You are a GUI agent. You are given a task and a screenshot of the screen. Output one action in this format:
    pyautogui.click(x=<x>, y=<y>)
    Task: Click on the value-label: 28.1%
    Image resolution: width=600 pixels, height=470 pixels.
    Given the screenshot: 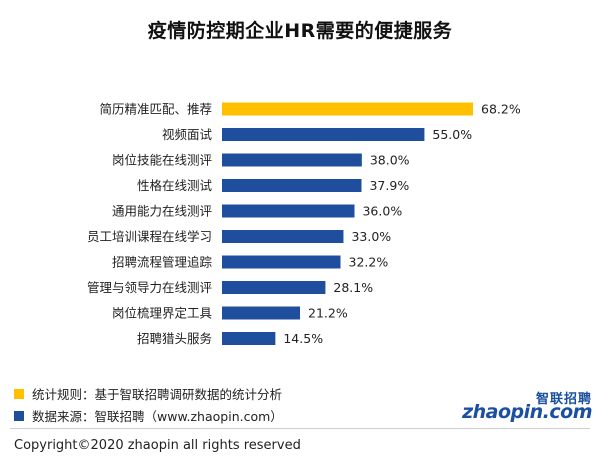 What is the action you would take?
    pyautogui.click(x=353, y=287)
    